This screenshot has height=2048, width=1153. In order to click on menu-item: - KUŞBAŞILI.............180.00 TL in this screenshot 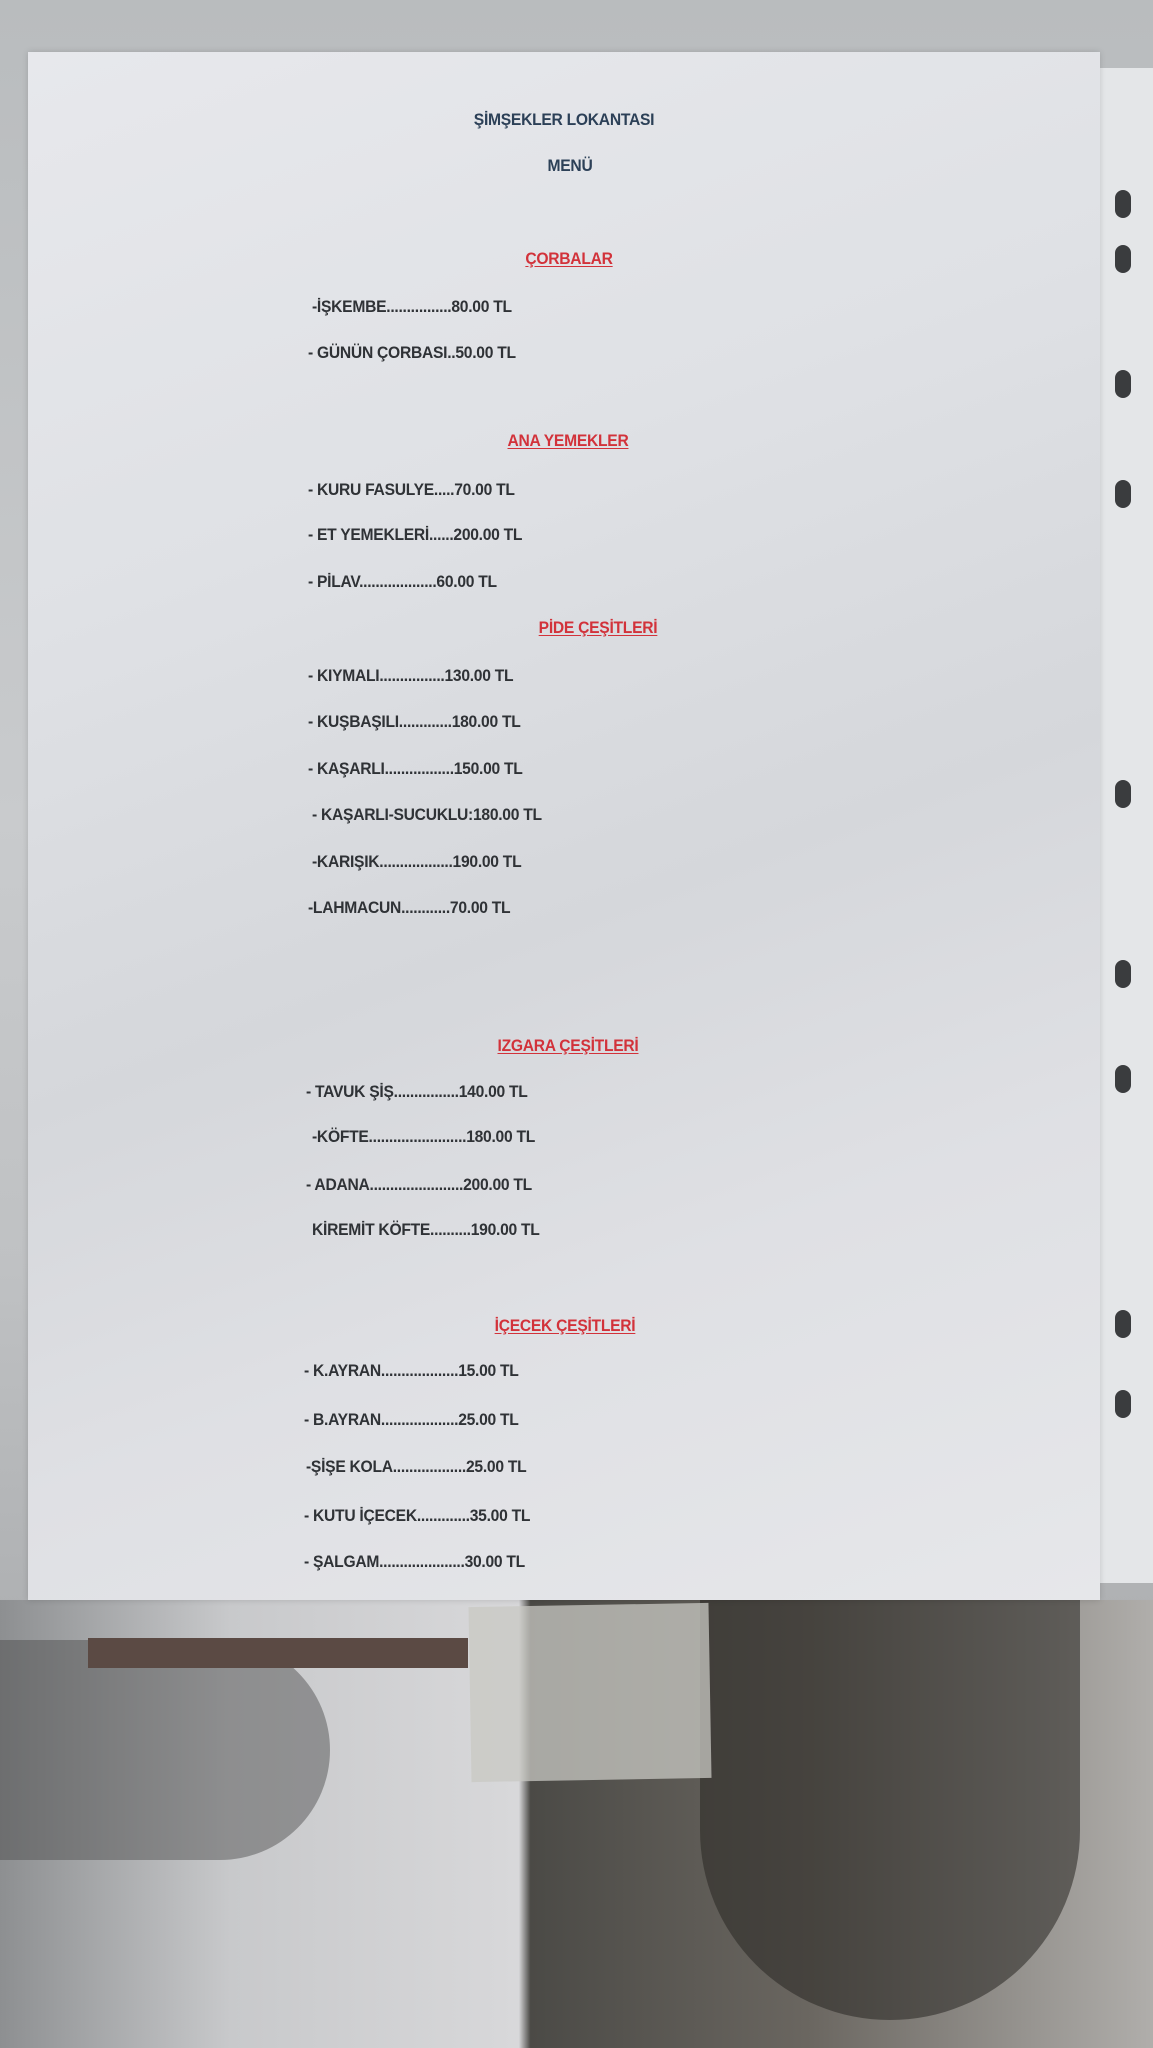, I will do `click(414, 721)`.